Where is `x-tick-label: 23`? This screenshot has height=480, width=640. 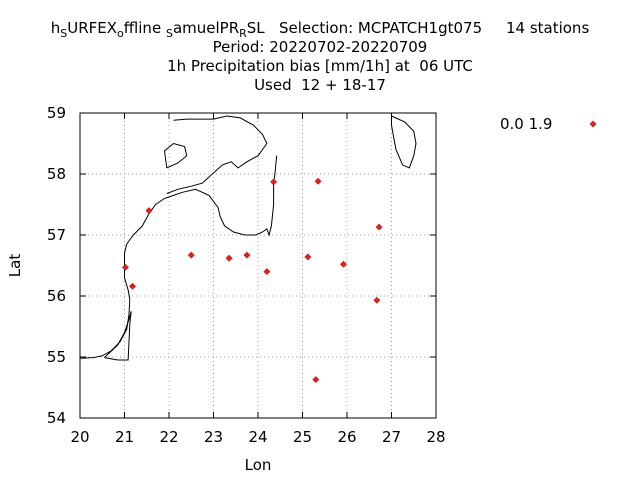 x-tick-label: 23 is located at coordinates (213, 437).